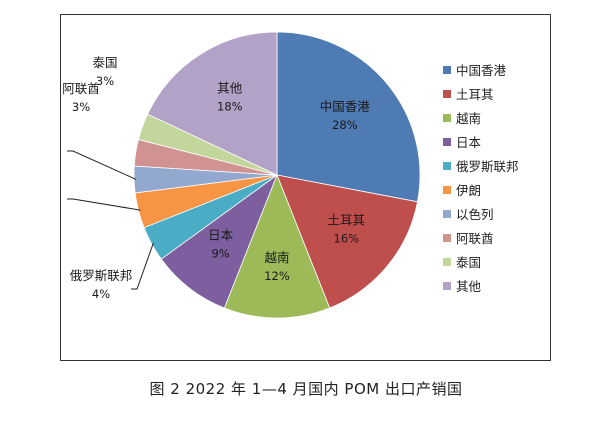 Image resolution: width=612 pixels, height=432 pixels. Describe the element at coordinates (345, 106) in the screenshot. I see `slice-name-label: 中国香港` at that location.